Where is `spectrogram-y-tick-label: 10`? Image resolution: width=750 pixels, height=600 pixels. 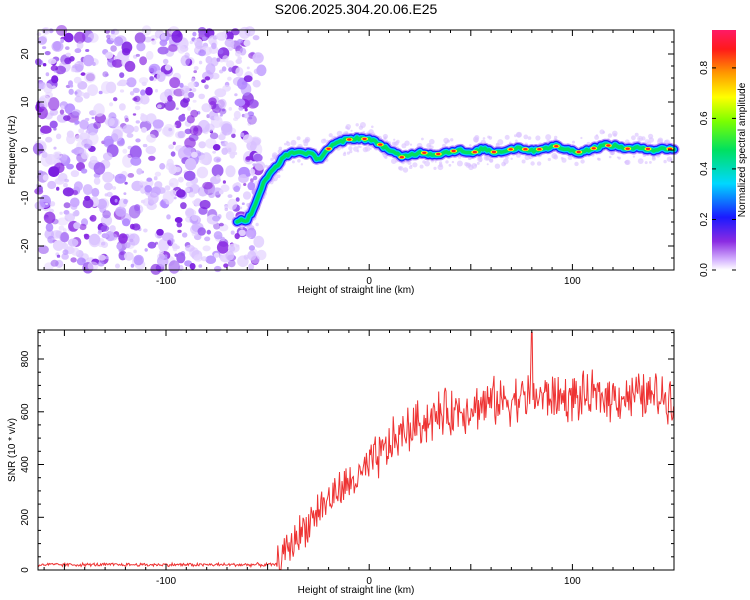 spectrogram-y-tick-label: 10 is located at coordinates (25, 102).